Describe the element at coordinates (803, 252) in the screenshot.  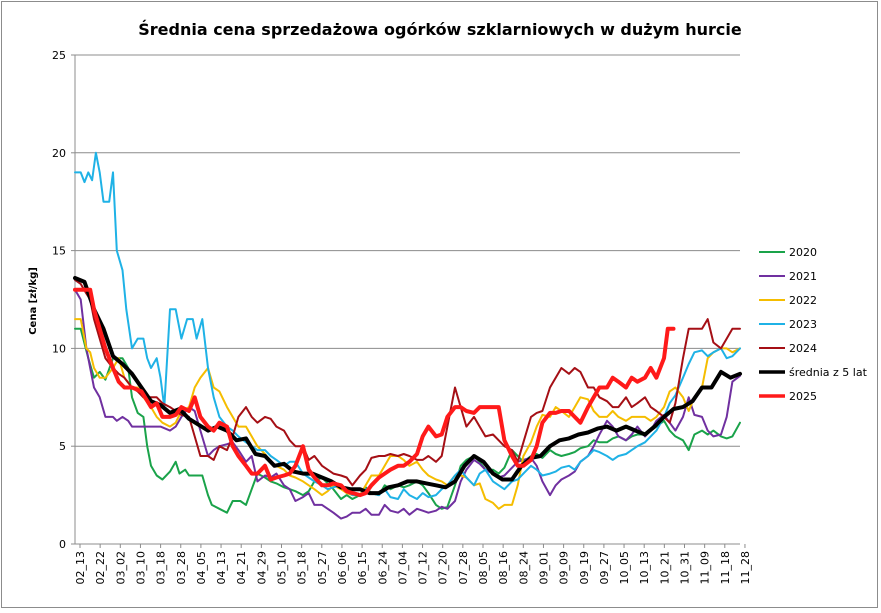
I see `legend-label: 2020` at that location.